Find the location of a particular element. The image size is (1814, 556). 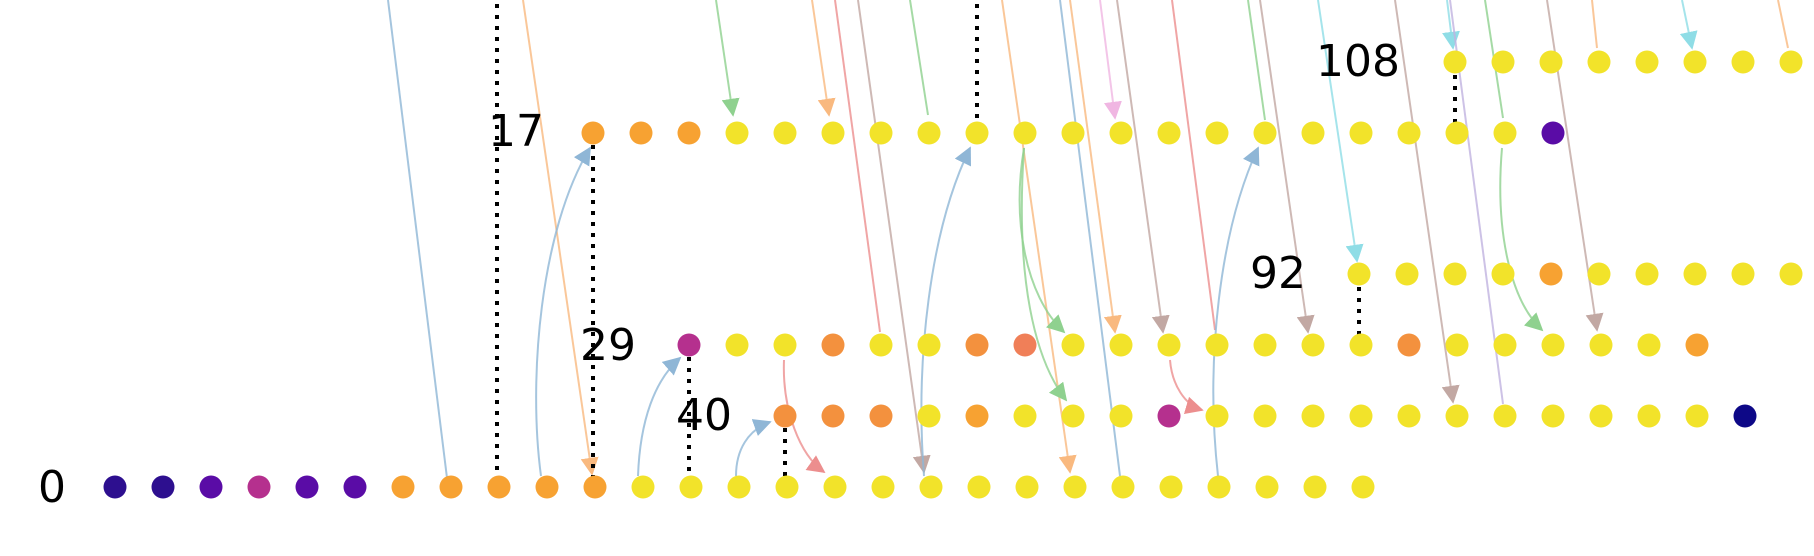

arc-blue-lane0-to-lane40 is located at coordinates (753, 449).